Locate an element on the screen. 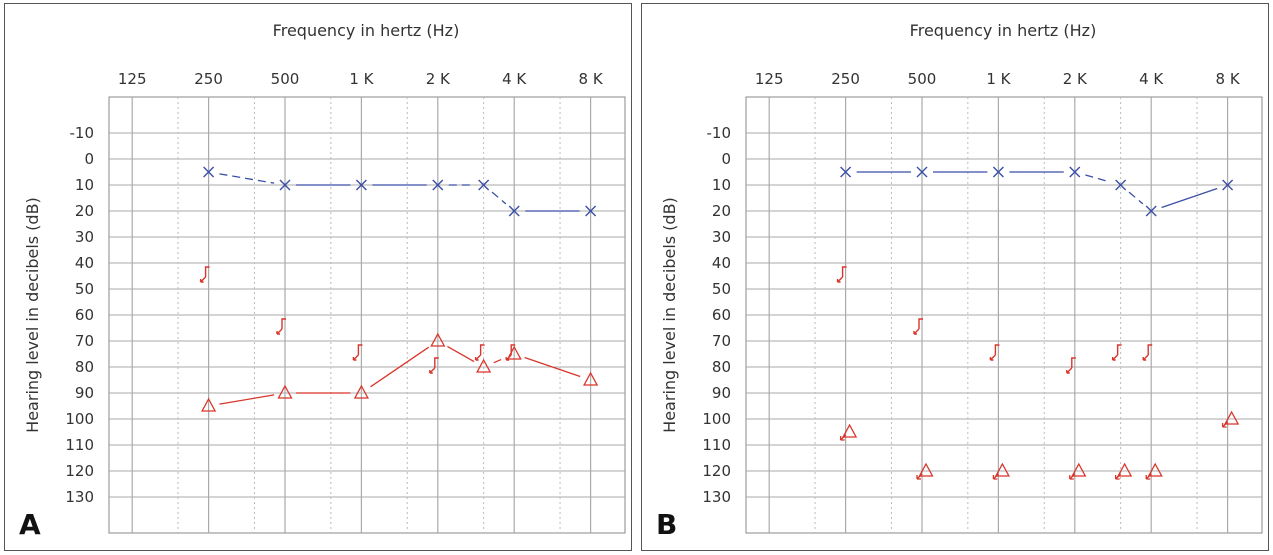 Image resolution: width=1273 pixels, height=555 pixels. chart-0-ytick-label: 70 is located at coordinates (84, 341).